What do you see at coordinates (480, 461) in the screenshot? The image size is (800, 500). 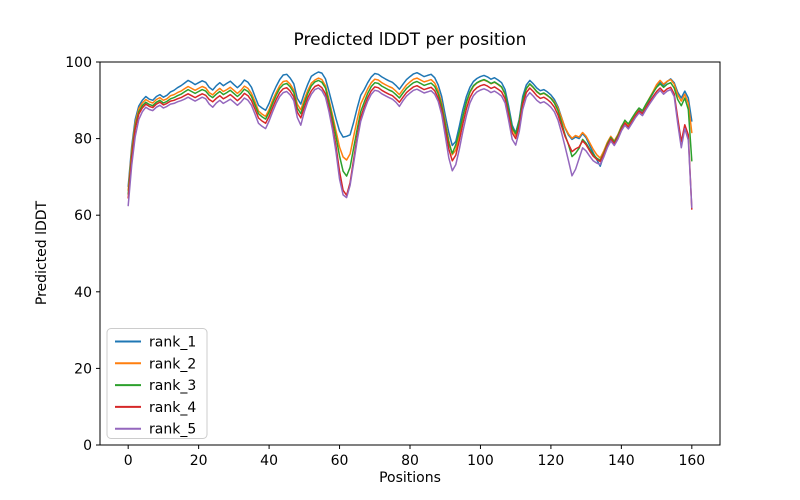 I see `x-tick-label: 100` at bounding box center [480, 461].